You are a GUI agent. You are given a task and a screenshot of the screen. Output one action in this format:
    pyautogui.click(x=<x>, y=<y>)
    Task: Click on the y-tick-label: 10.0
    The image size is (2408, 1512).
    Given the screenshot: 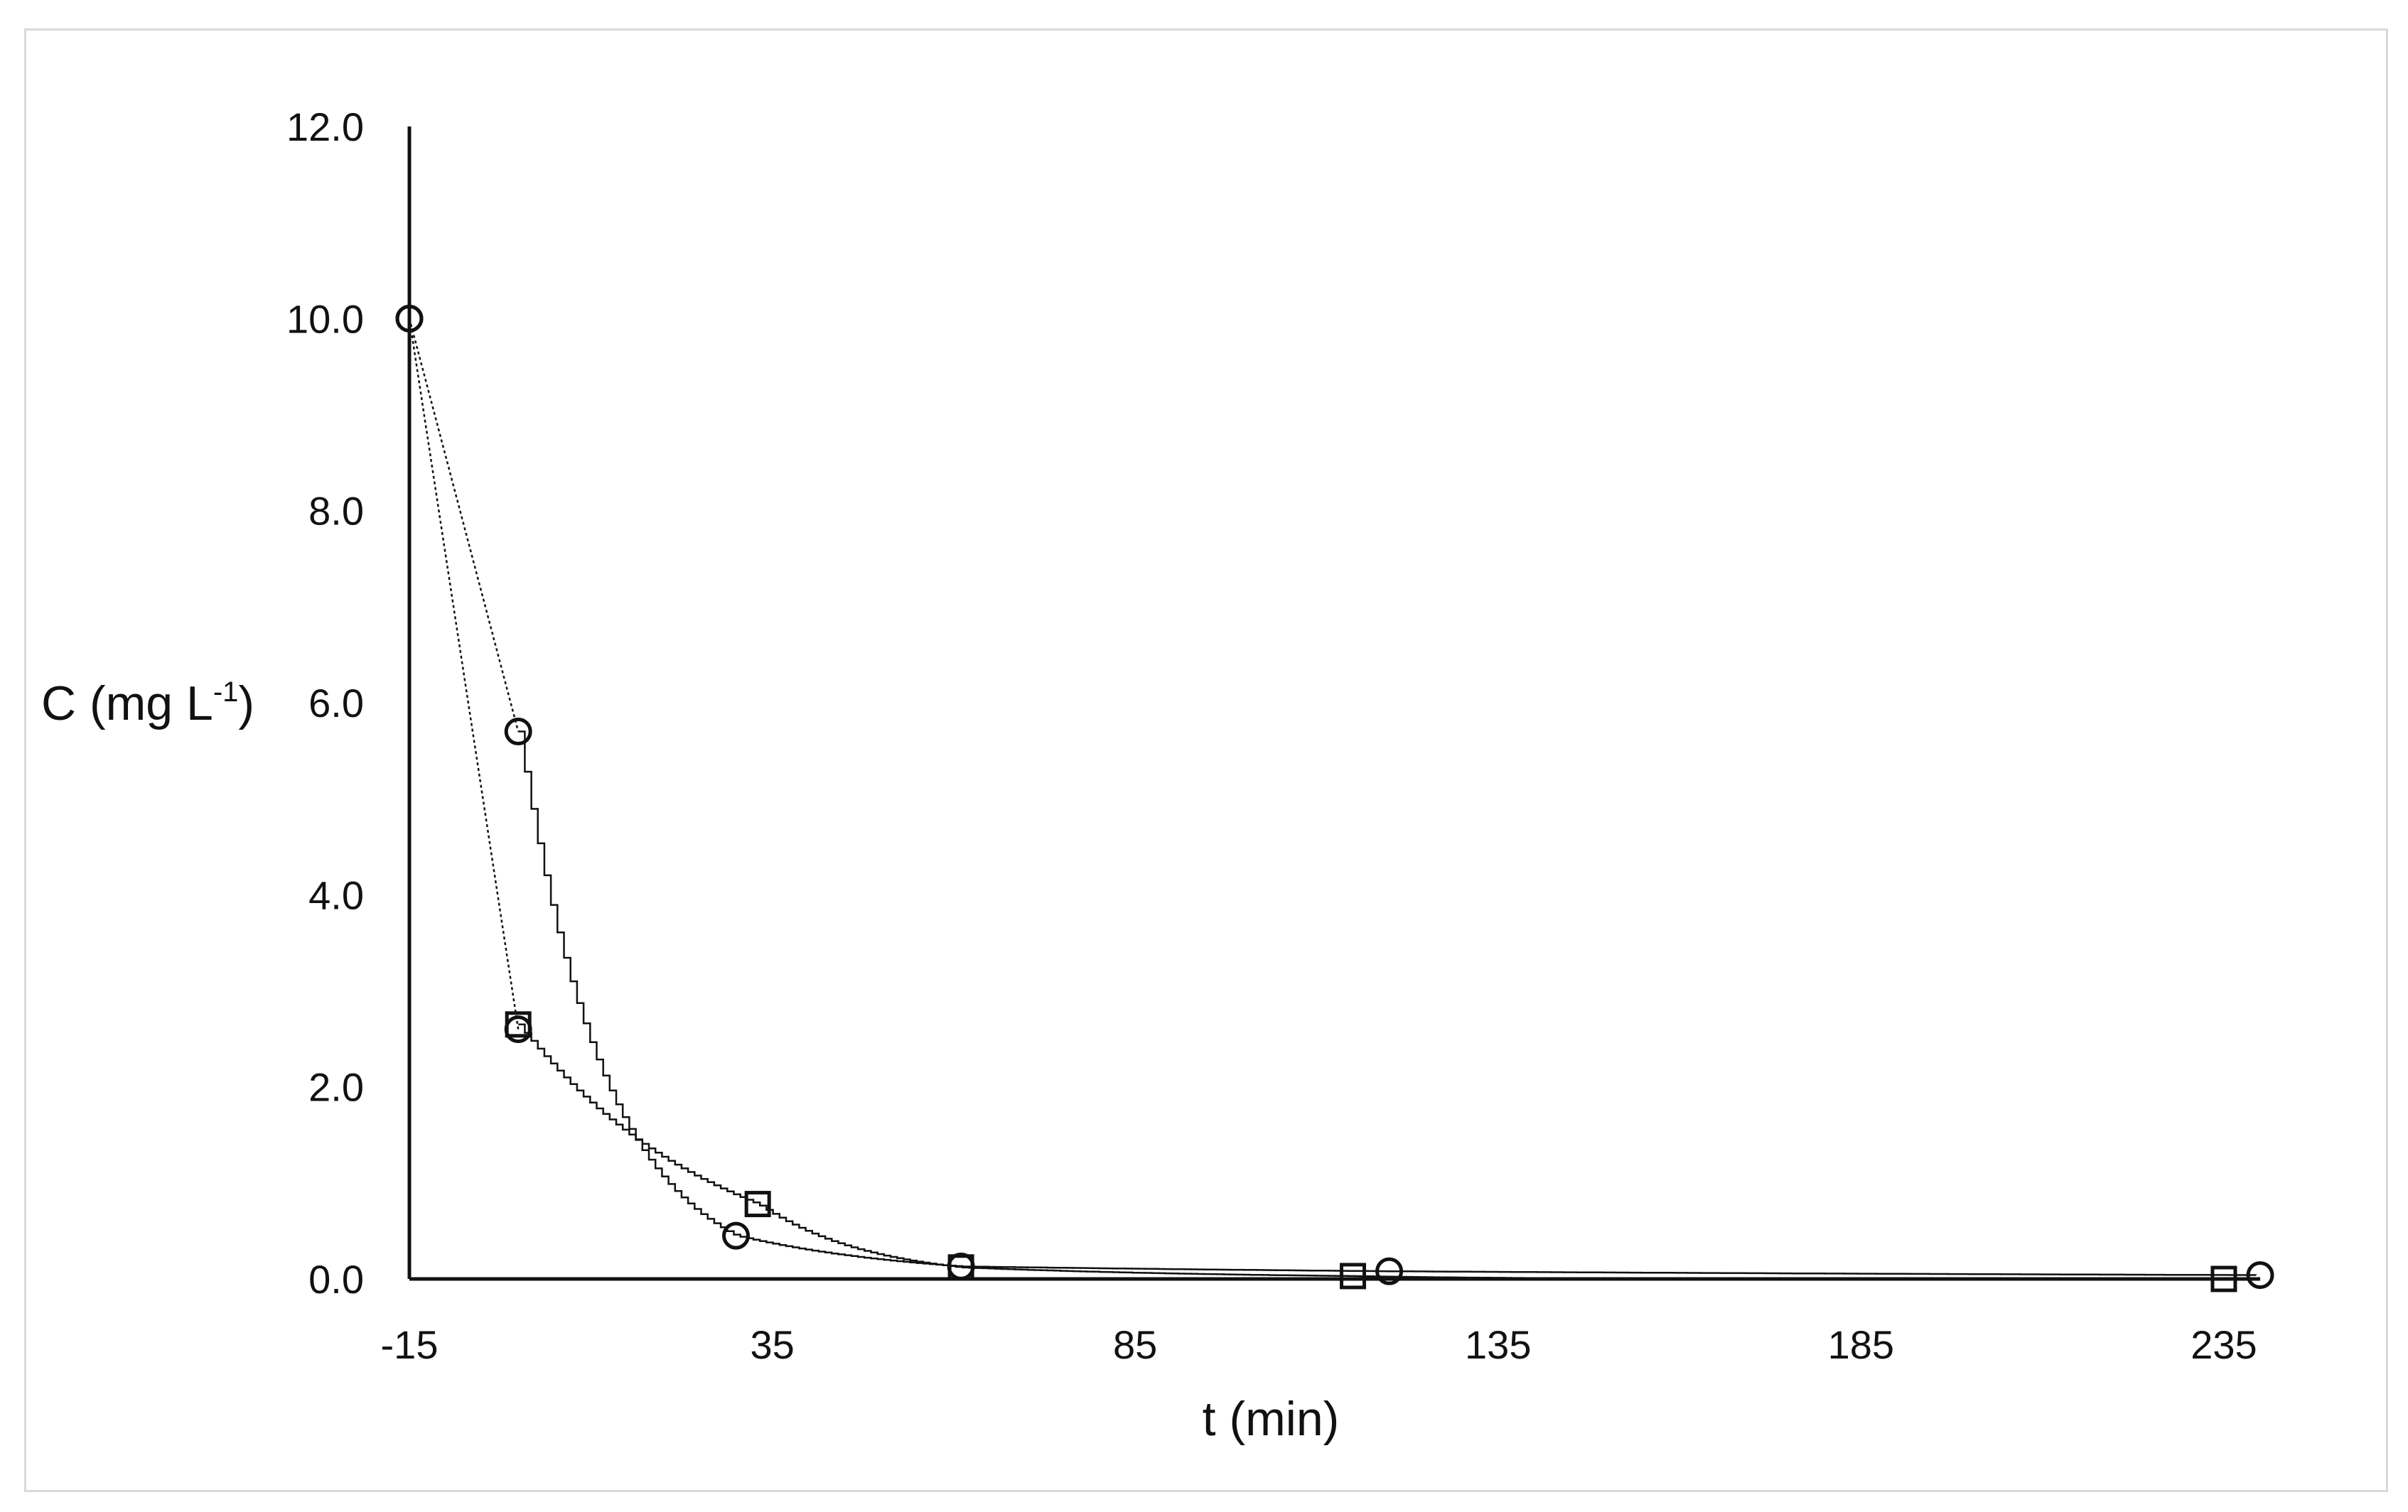 What is the action you would take?
    pyautogui.click(x=325, y=318)
    